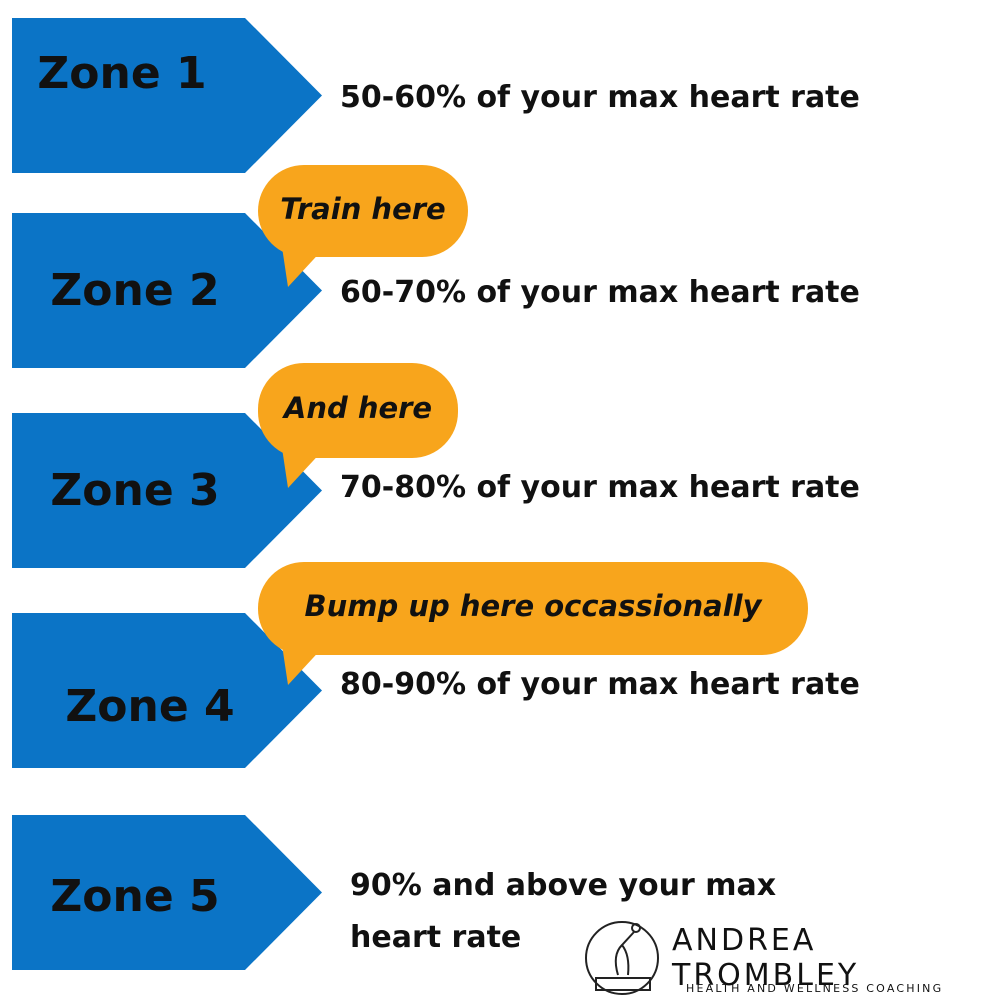  I want to click on zone-label: Zone 2, so click(135, 290).